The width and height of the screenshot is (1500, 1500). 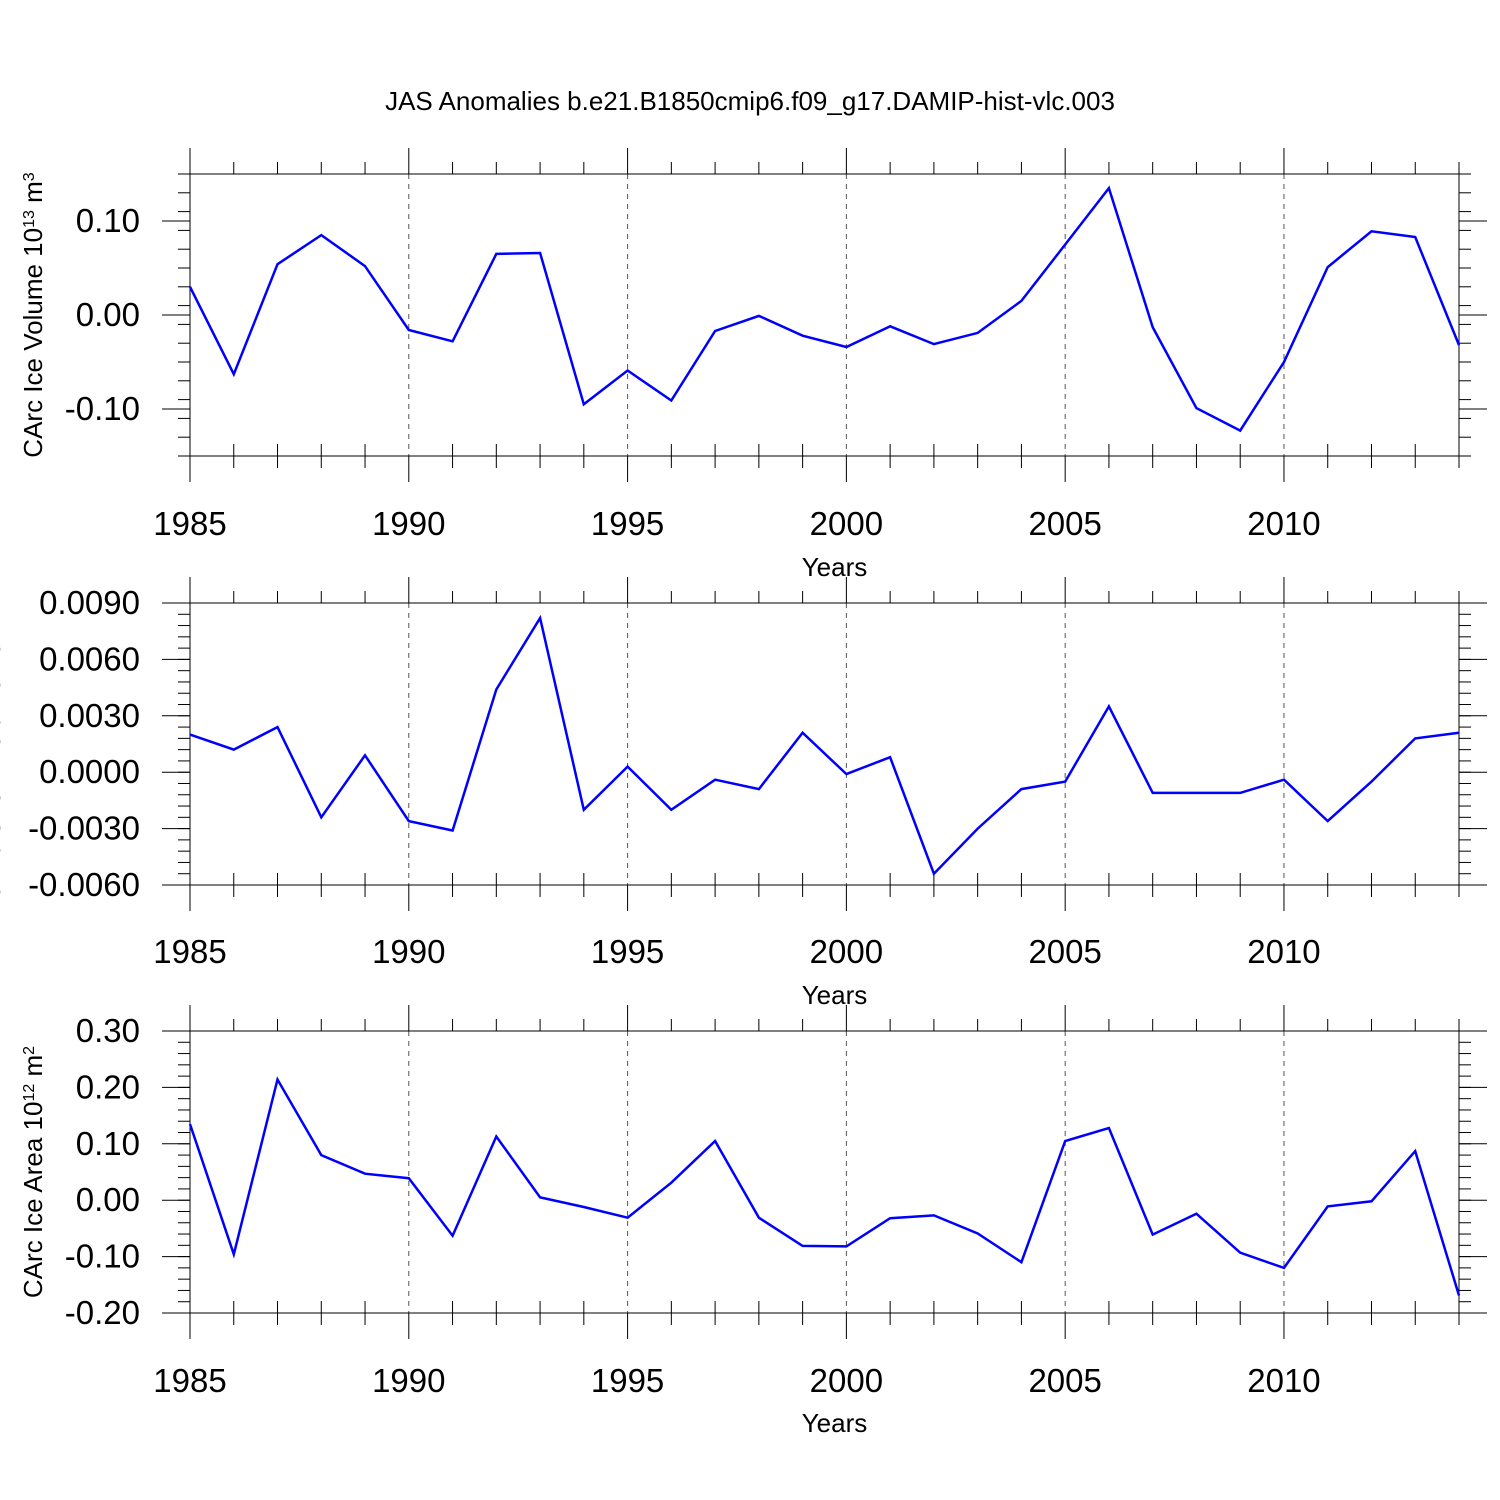 I want to click on y-axis-title-exponent: 12, so click(x=29, y=1093).